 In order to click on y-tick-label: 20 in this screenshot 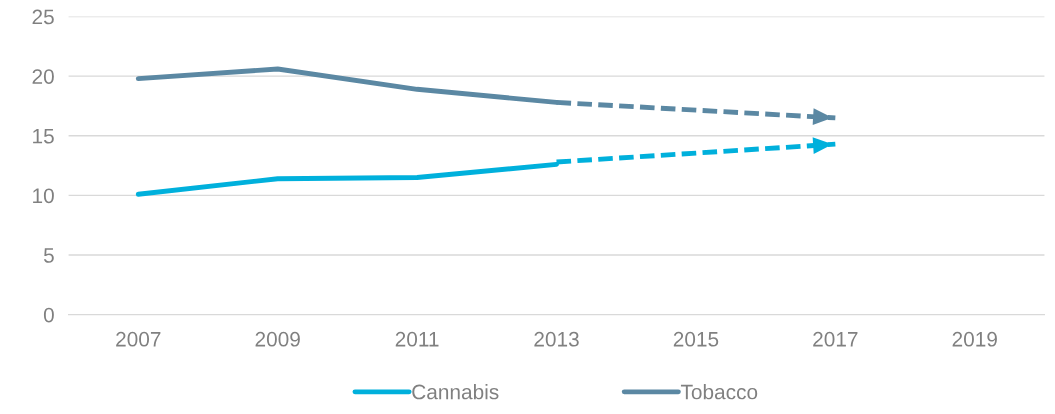, I will do `click(43, 76)`.